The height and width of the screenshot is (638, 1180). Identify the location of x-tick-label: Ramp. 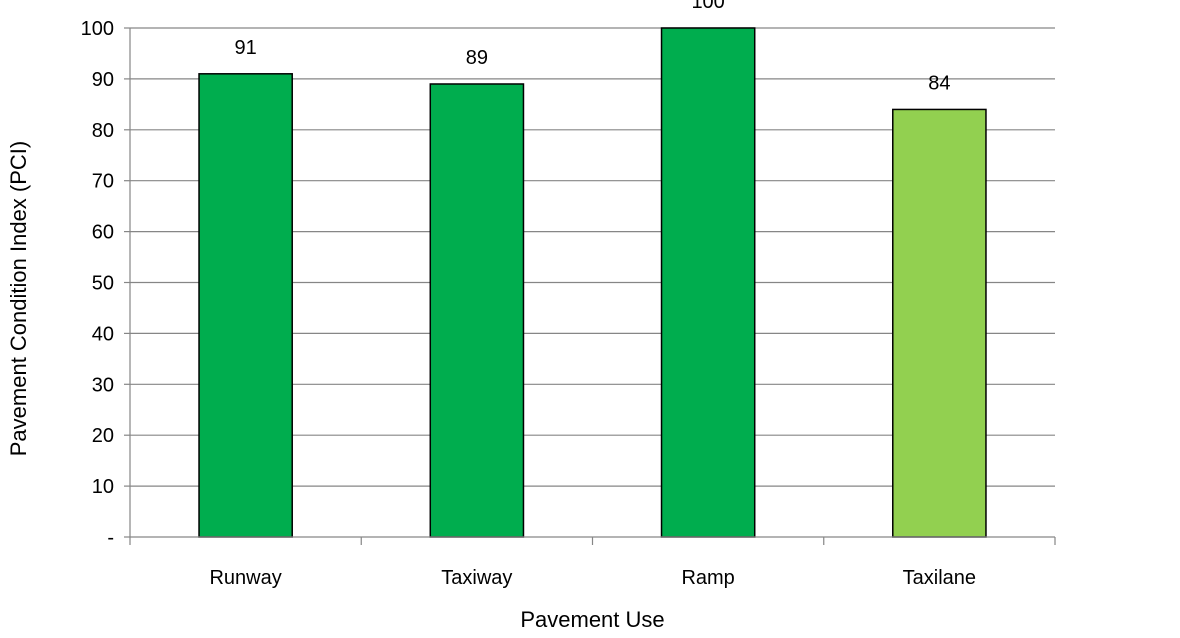
(707, 578).